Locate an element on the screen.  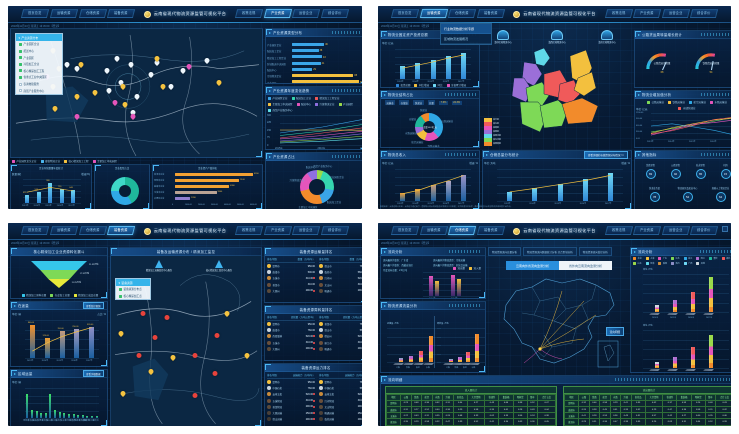
legend-entry: 水路运输业 is located at coordinates (718, 102).